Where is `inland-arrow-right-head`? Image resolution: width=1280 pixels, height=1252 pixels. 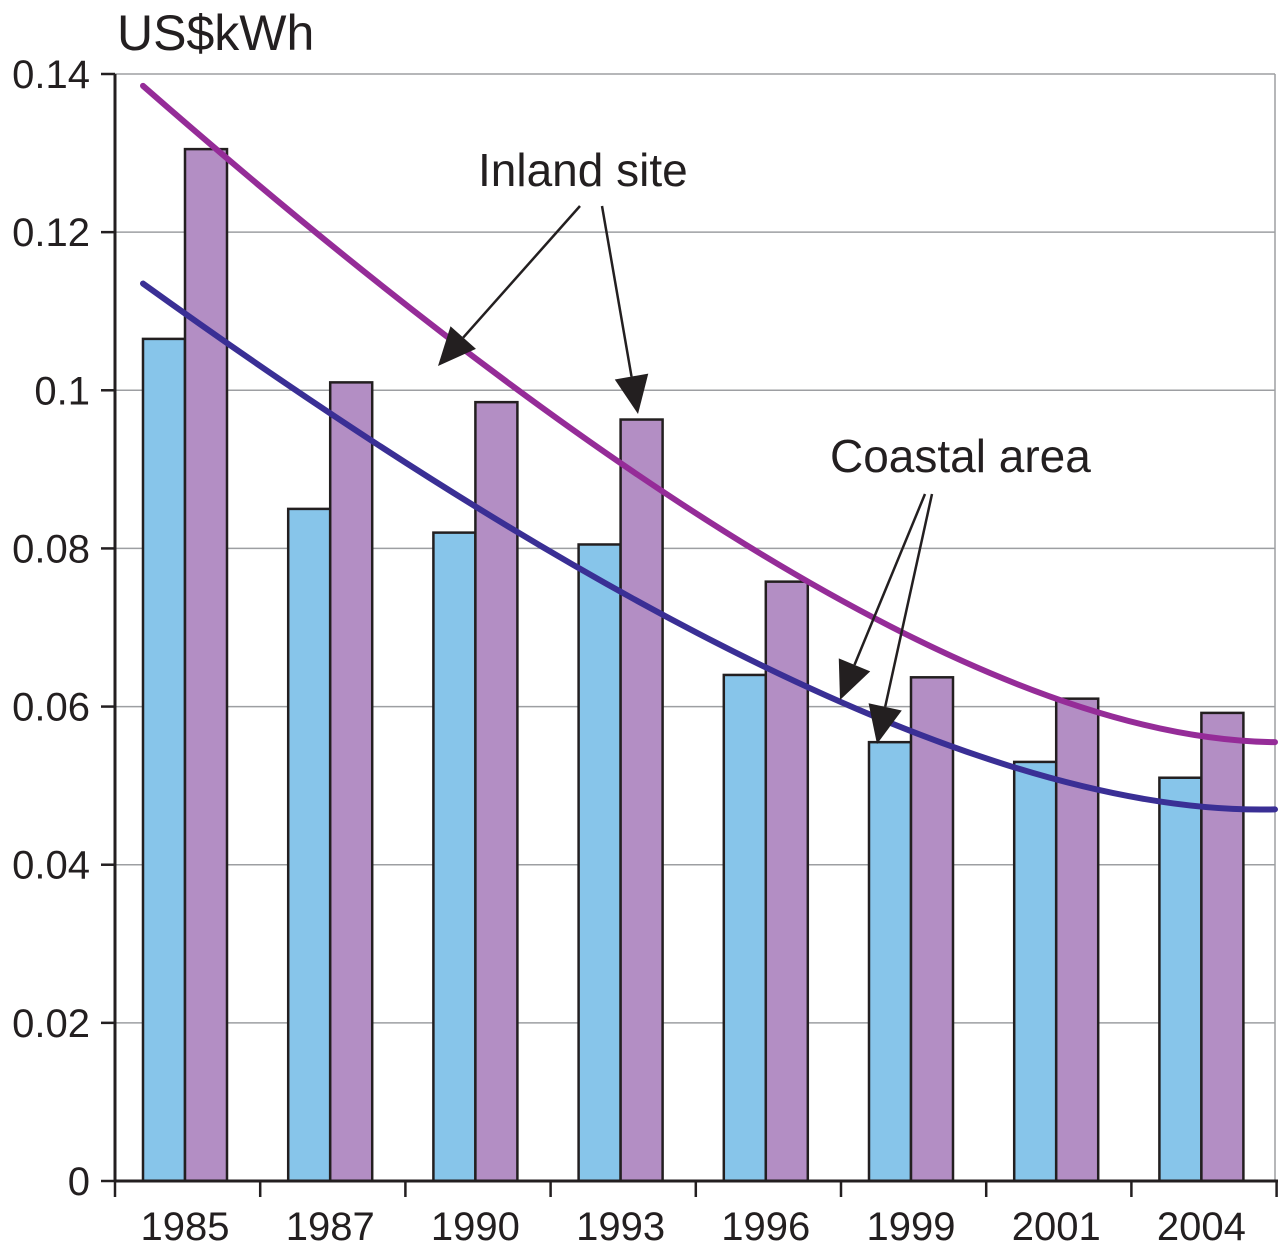
inland-arrow-right-head is located at coordinates (631, 393).